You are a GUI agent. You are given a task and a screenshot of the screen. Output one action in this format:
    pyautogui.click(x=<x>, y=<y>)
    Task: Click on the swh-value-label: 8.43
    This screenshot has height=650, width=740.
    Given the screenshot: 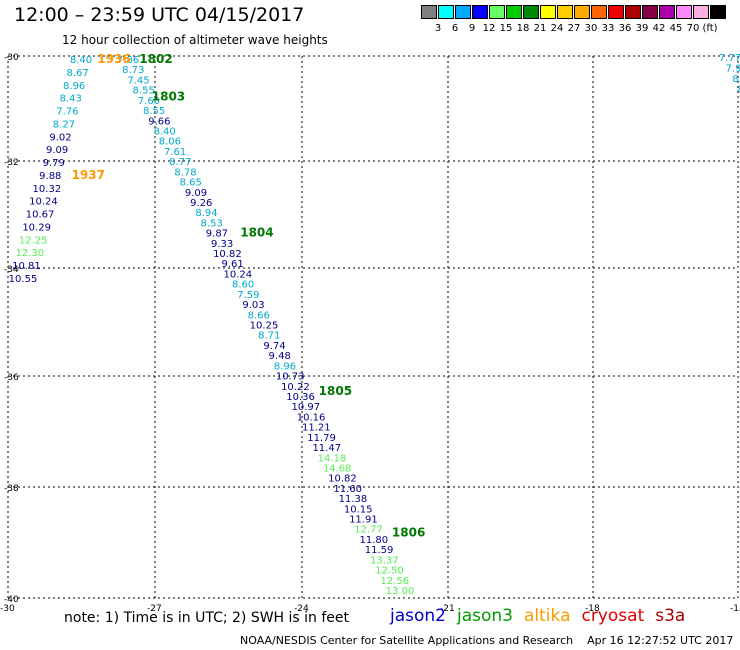 What is the action you would take?
    pyautogui.click(x=71, y=99)
    